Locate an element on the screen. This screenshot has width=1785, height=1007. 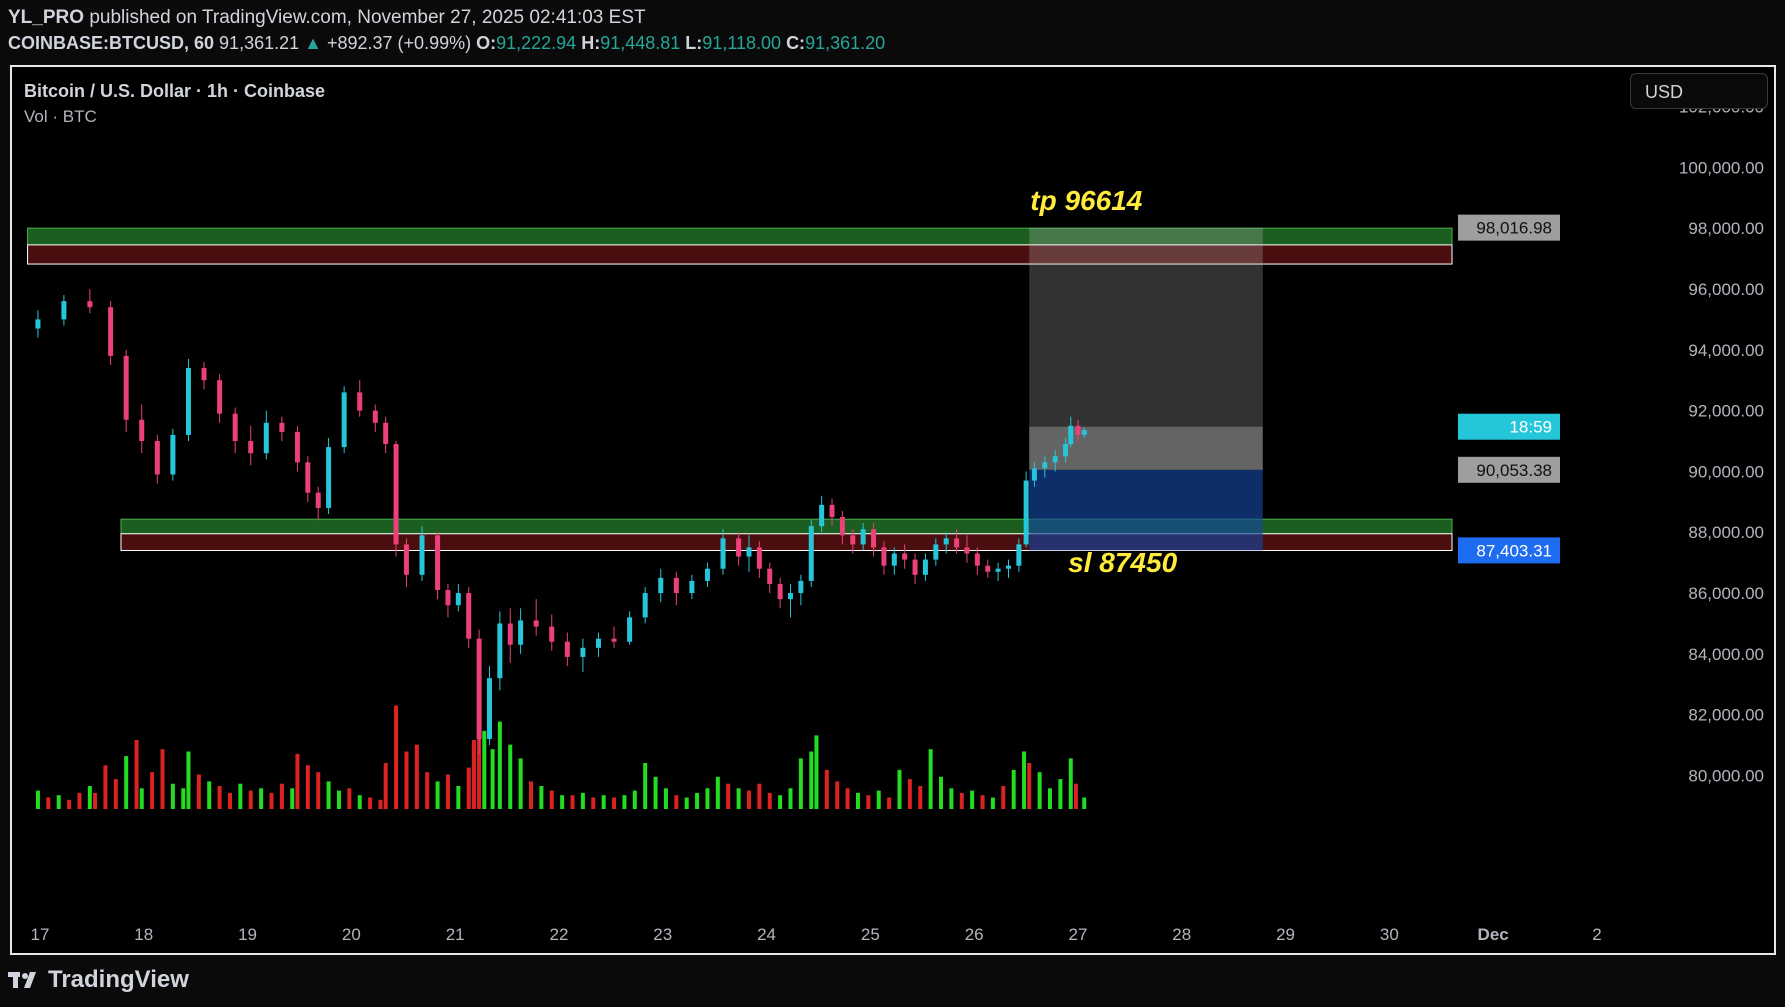
open-label: O: is located at coordinates (486, 43).